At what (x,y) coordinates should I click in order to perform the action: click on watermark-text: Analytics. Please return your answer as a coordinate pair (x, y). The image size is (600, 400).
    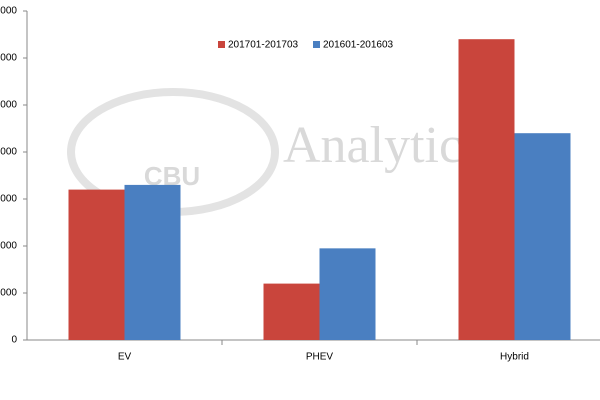
    Looking at the image, I should click on (382, 145).